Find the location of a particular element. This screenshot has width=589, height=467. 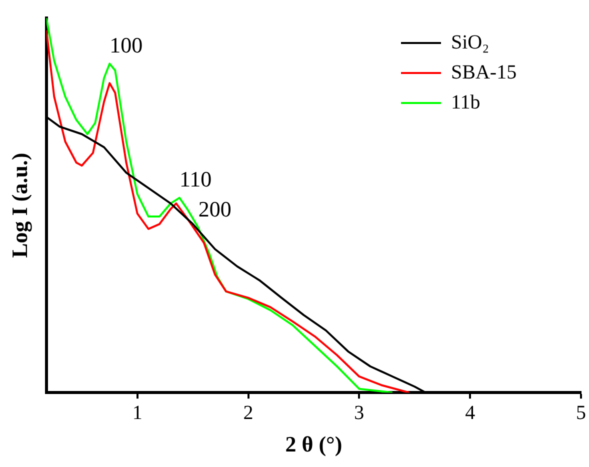

legend-label: SiO₂ is located at coordinates (470, 42).